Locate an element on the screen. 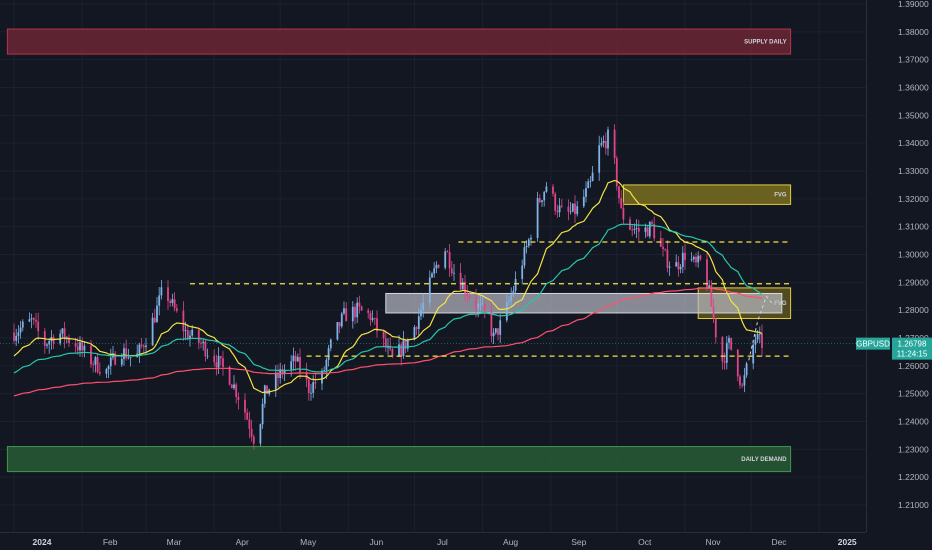  projection-layer is located at coordinates (761, 328).